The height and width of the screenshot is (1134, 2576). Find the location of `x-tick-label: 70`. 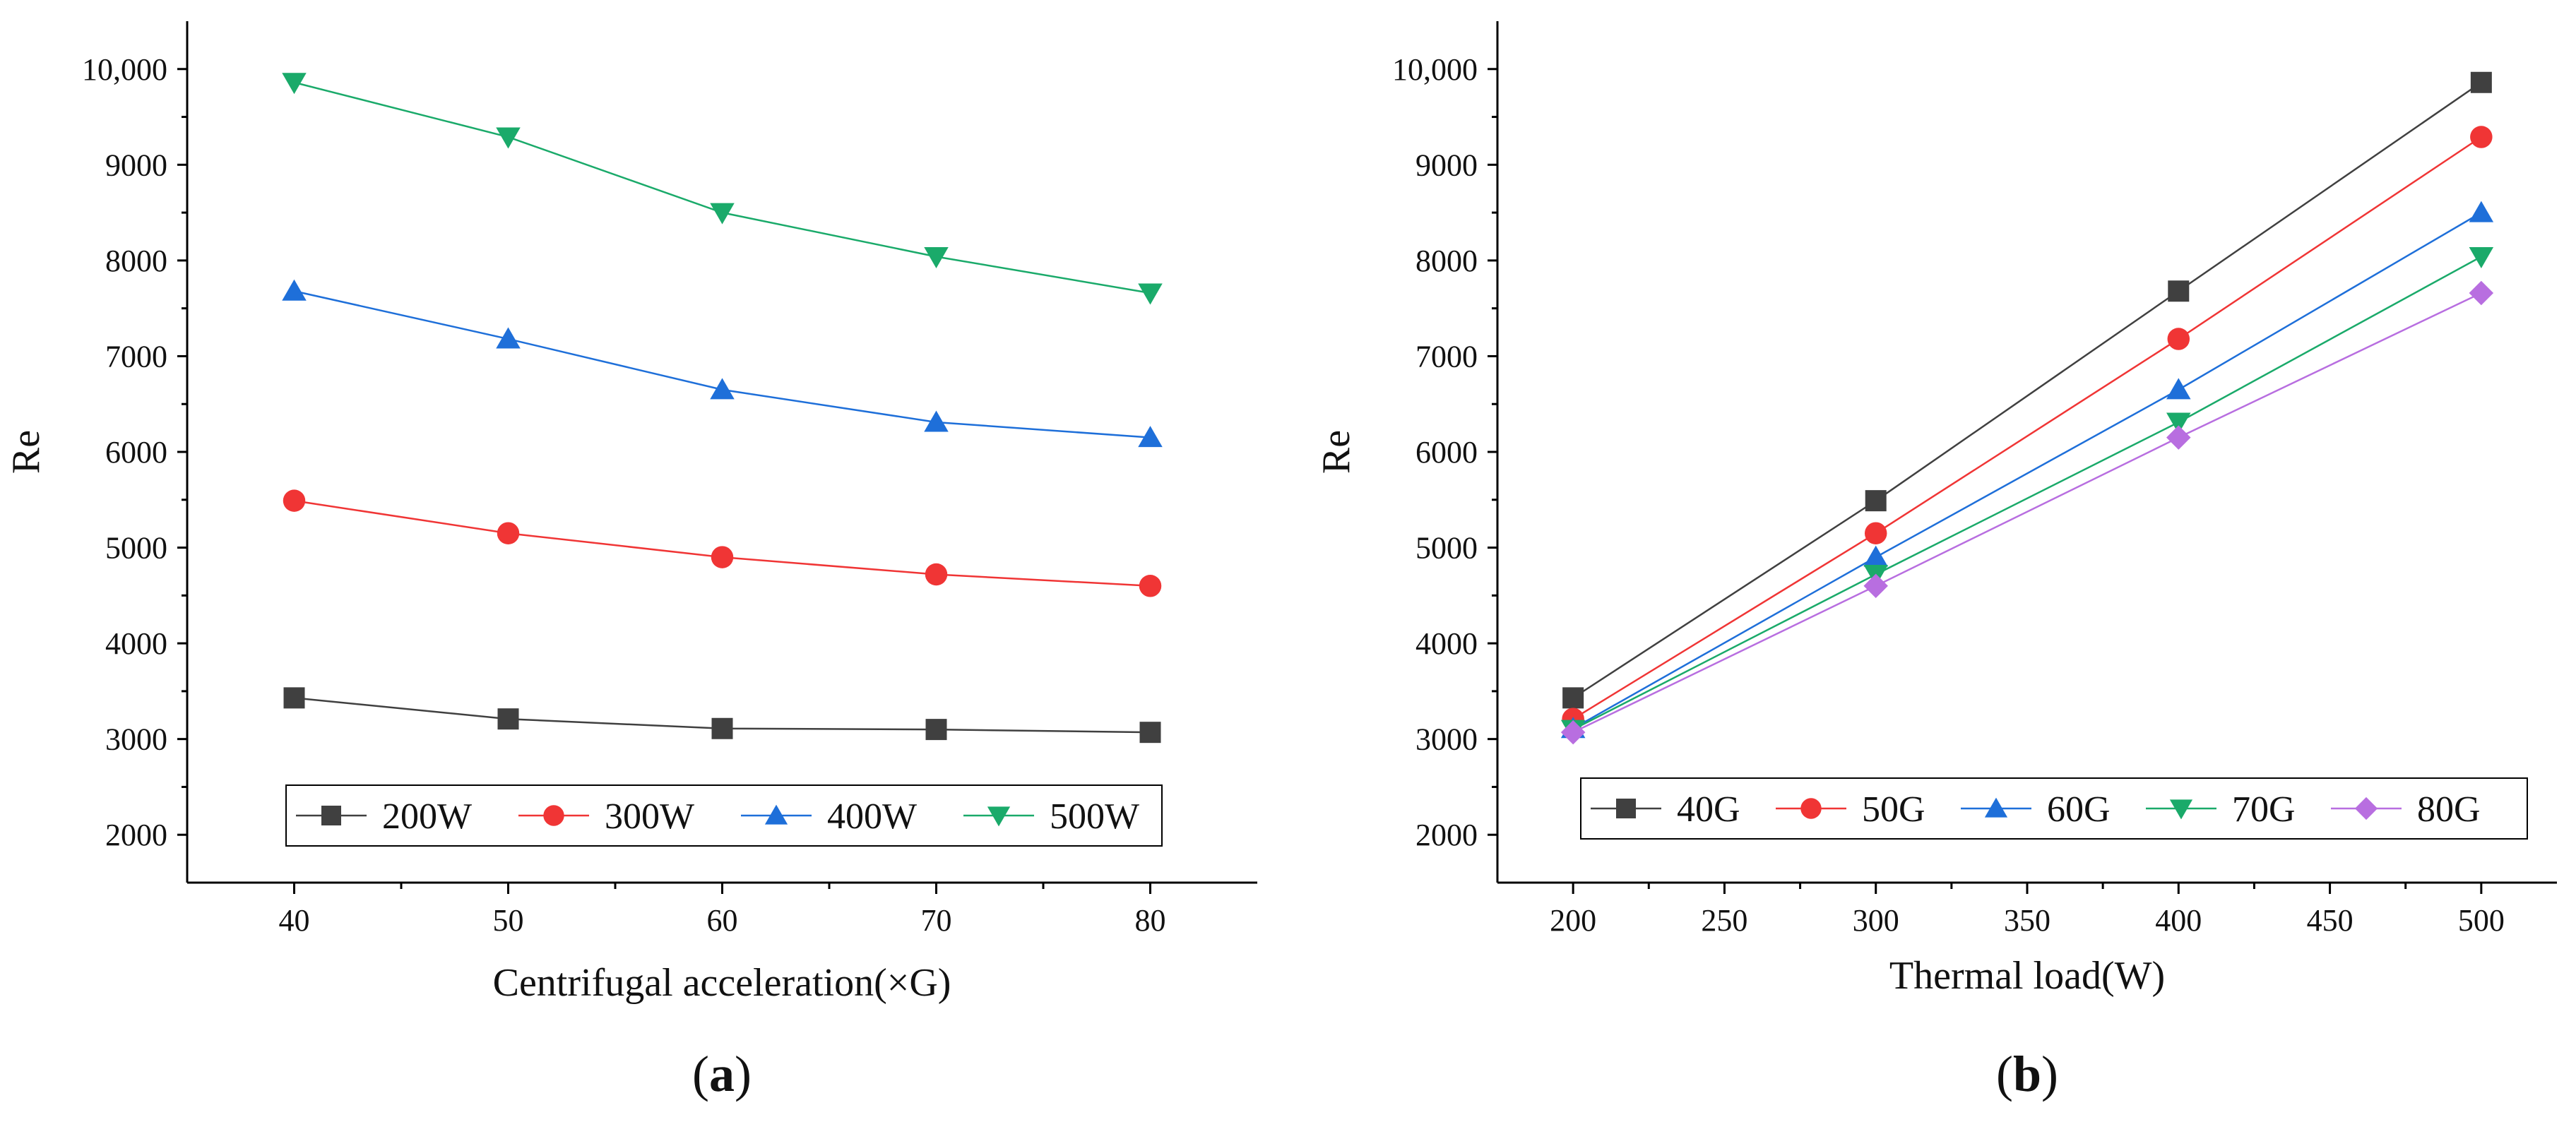

x-tick-label: 70 is located at coordinates (936, 920).